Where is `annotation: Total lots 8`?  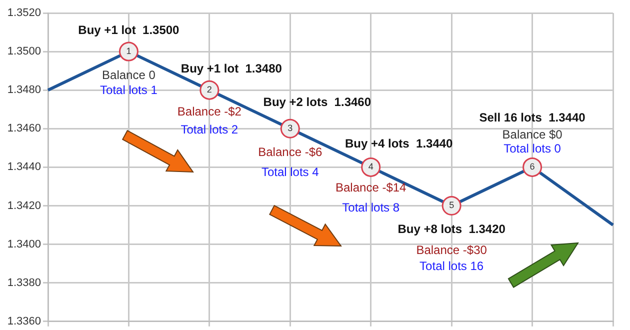
annotation: Total lots 8 is located at coordinates (371, 207).